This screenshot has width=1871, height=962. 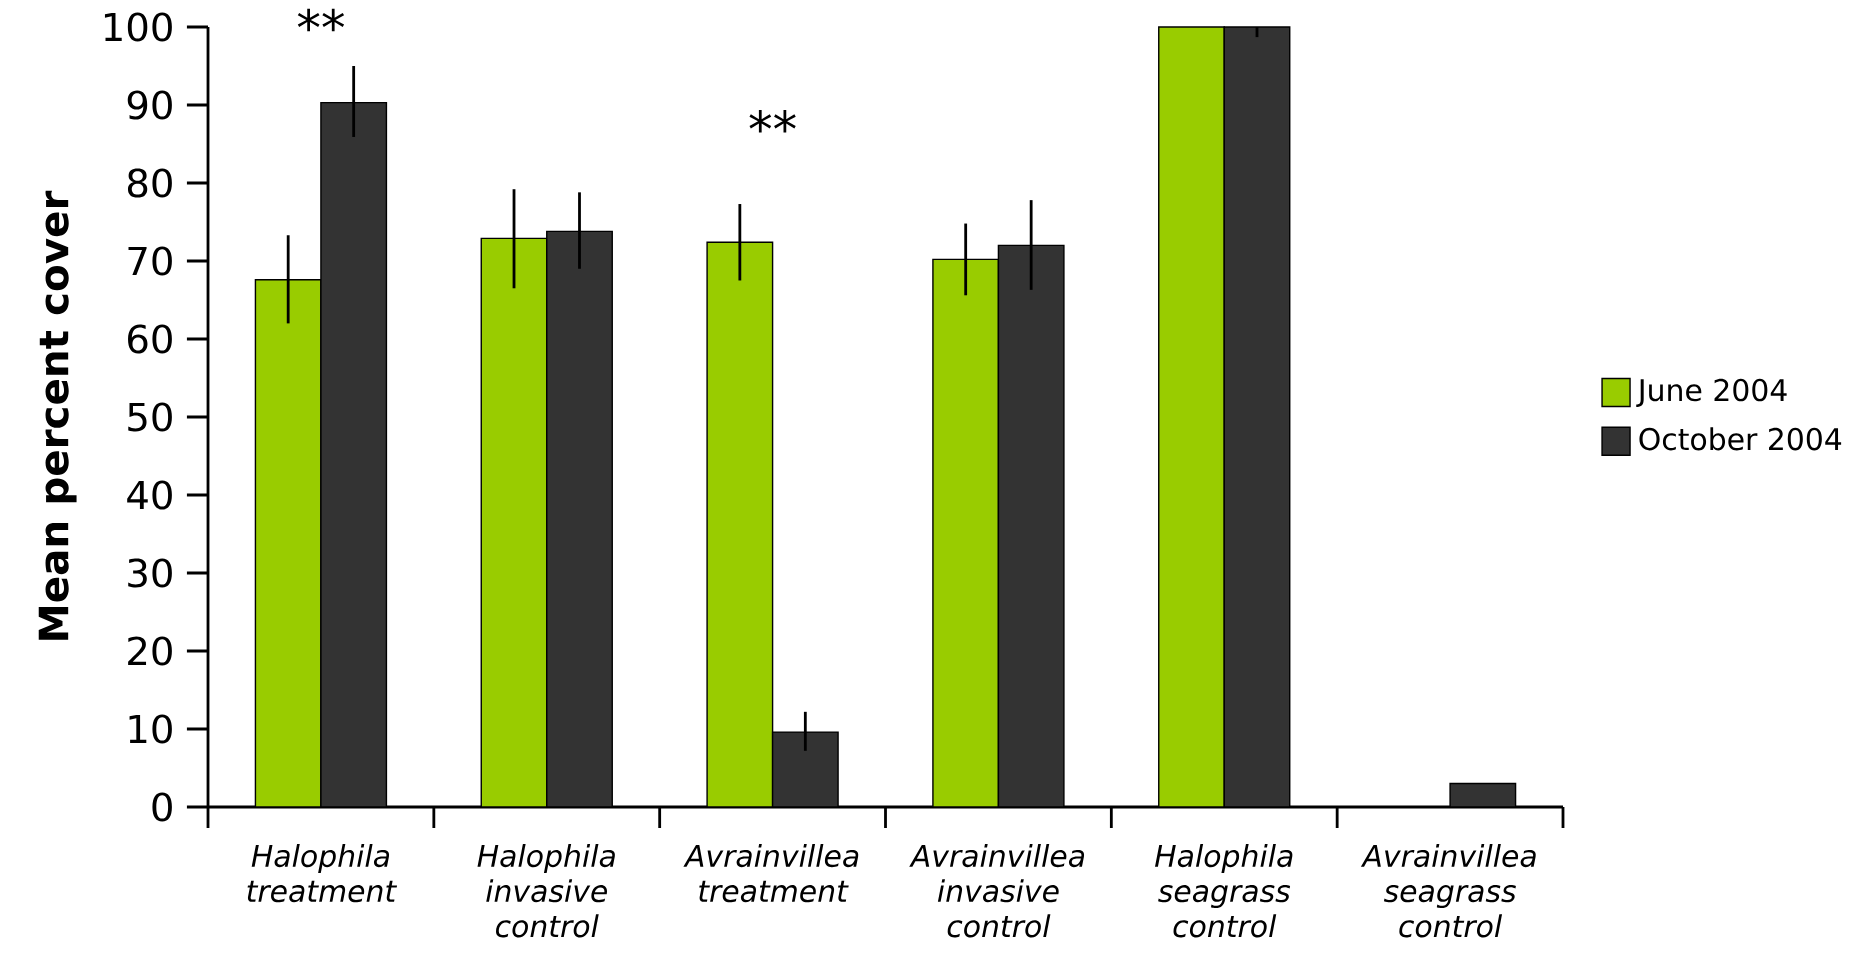 What do you see at coordinates (1711, 392) in the screenshot?
I see `legend-label: June 2004` at bounding box center [1711, 392].